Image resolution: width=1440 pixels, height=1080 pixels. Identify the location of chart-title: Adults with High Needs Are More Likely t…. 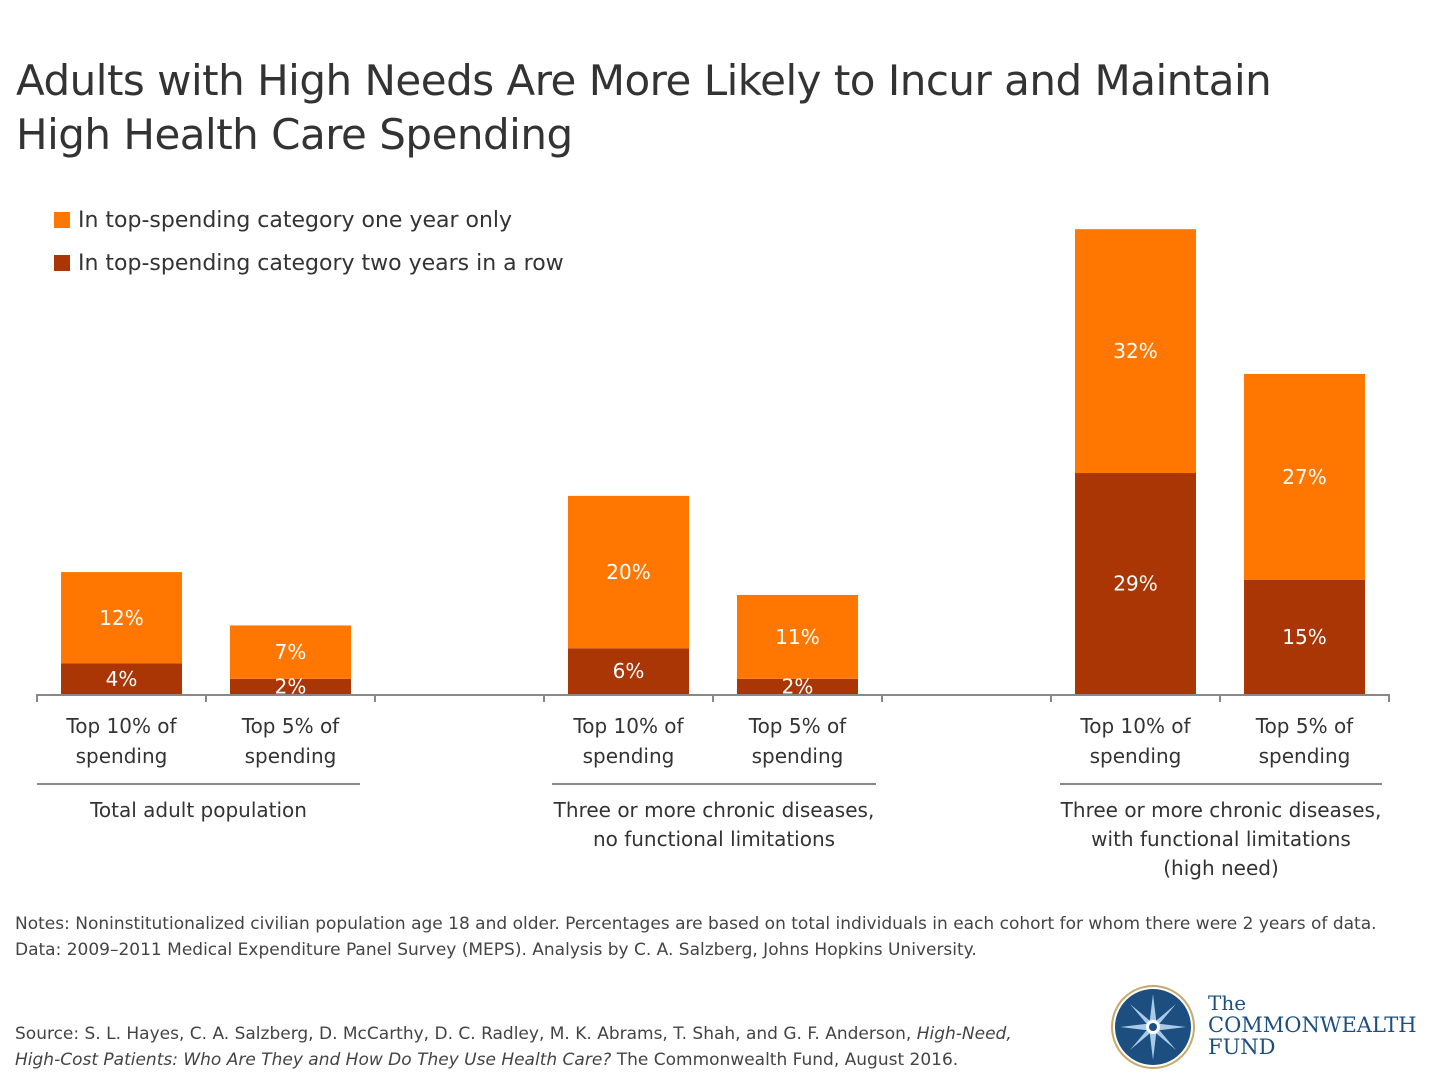
(644, 107).